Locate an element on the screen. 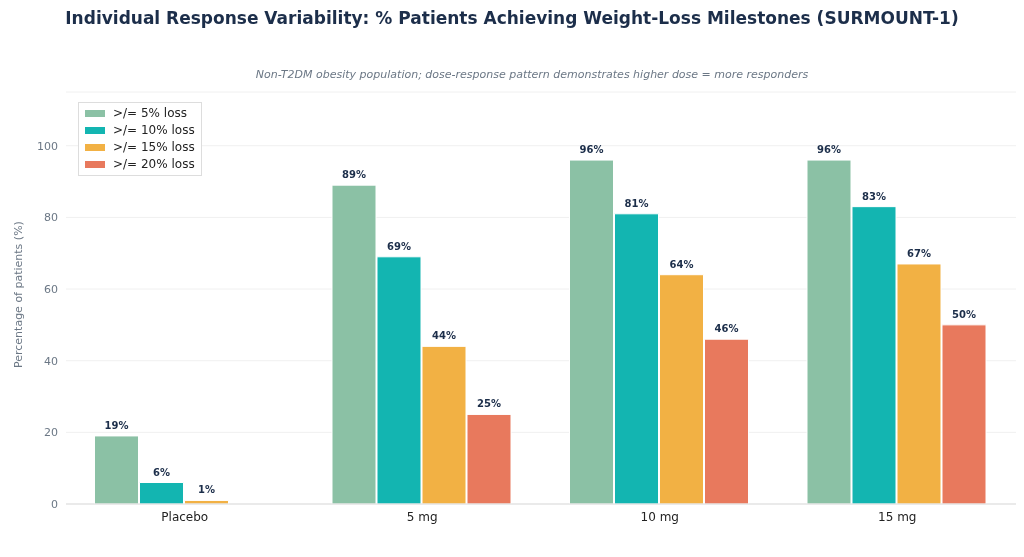 This screenshot has height=557, width=1024. y-tick-label: 80 is located at coordinates (51, 218).